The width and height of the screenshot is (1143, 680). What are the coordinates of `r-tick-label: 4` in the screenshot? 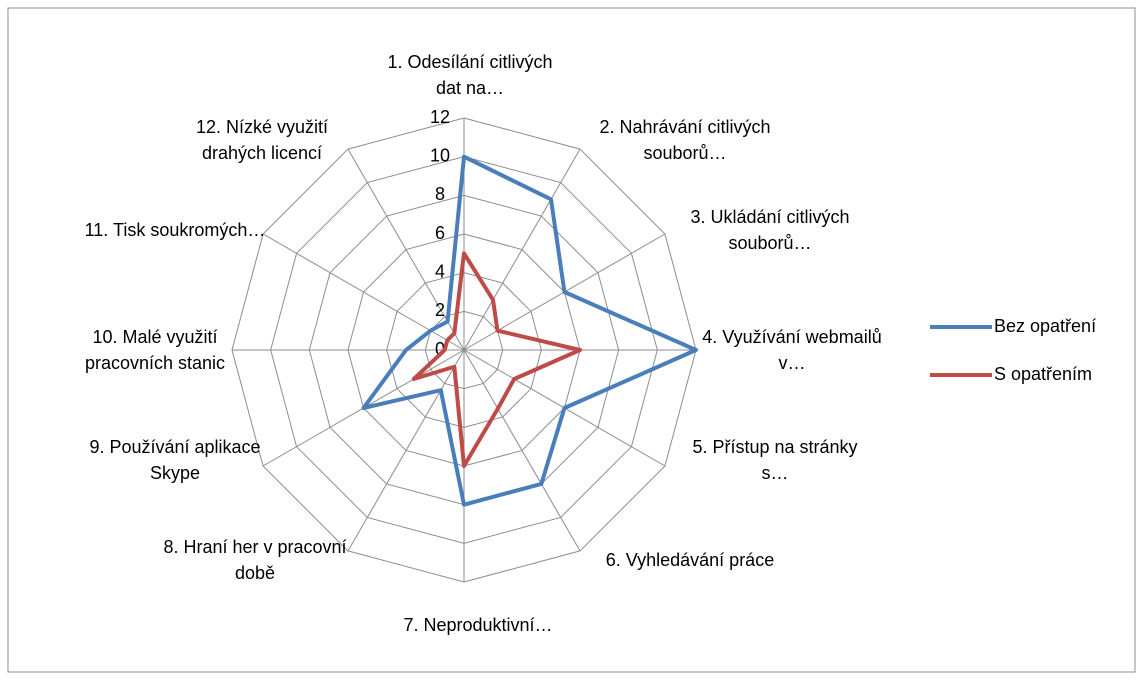 It's located at (440, 271).